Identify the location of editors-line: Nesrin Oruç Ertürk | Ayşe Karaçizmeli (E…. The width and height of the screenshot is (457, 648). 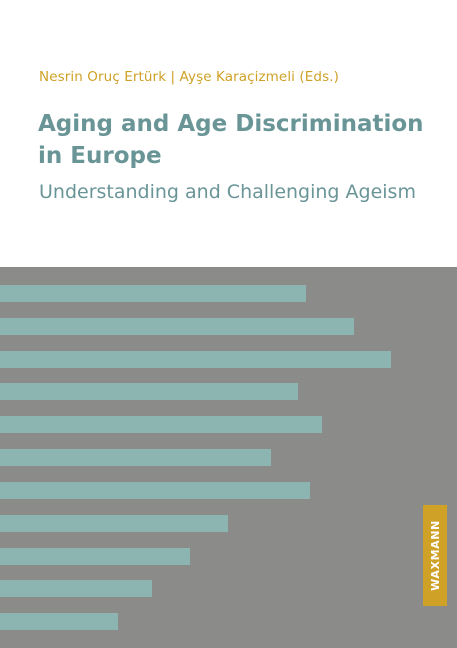
(189, 77).